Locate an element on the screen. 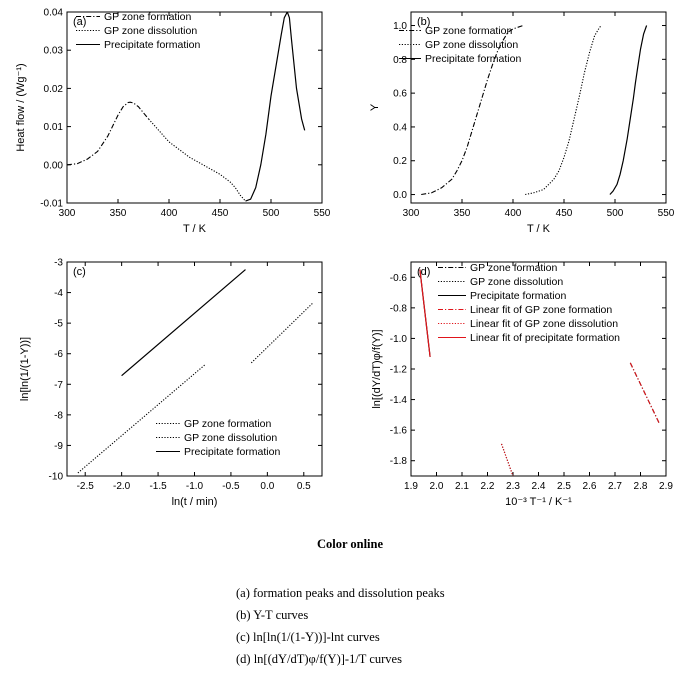 The width and height of the screenshot is (700, 678). y-tick-label: -9 is located at coordinates (58, 446).